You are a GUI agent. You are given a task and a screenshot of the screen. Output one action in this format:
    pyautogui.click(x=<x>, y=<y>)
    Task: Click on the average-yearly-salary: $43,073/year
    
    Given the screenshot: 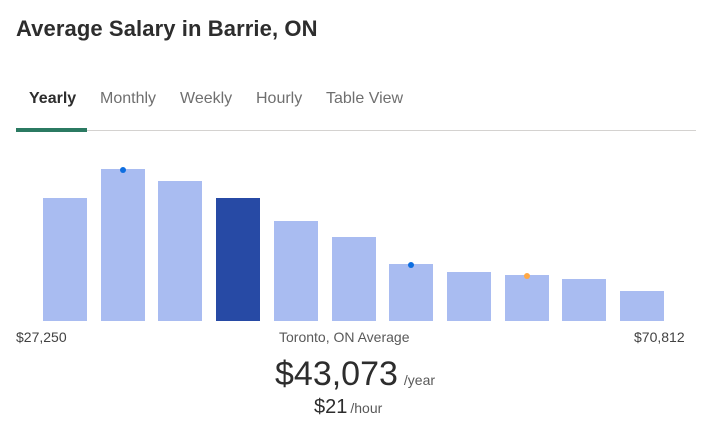 What is the action you would take?
    pyautogui.click(x=355, y=374)
    